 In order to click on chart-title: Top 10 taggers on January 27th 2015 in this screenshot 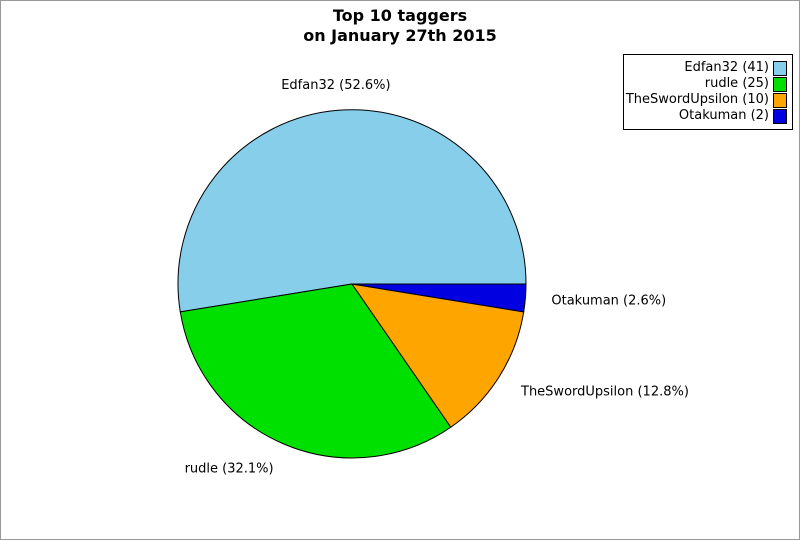, I will do `click(400, 26)`.